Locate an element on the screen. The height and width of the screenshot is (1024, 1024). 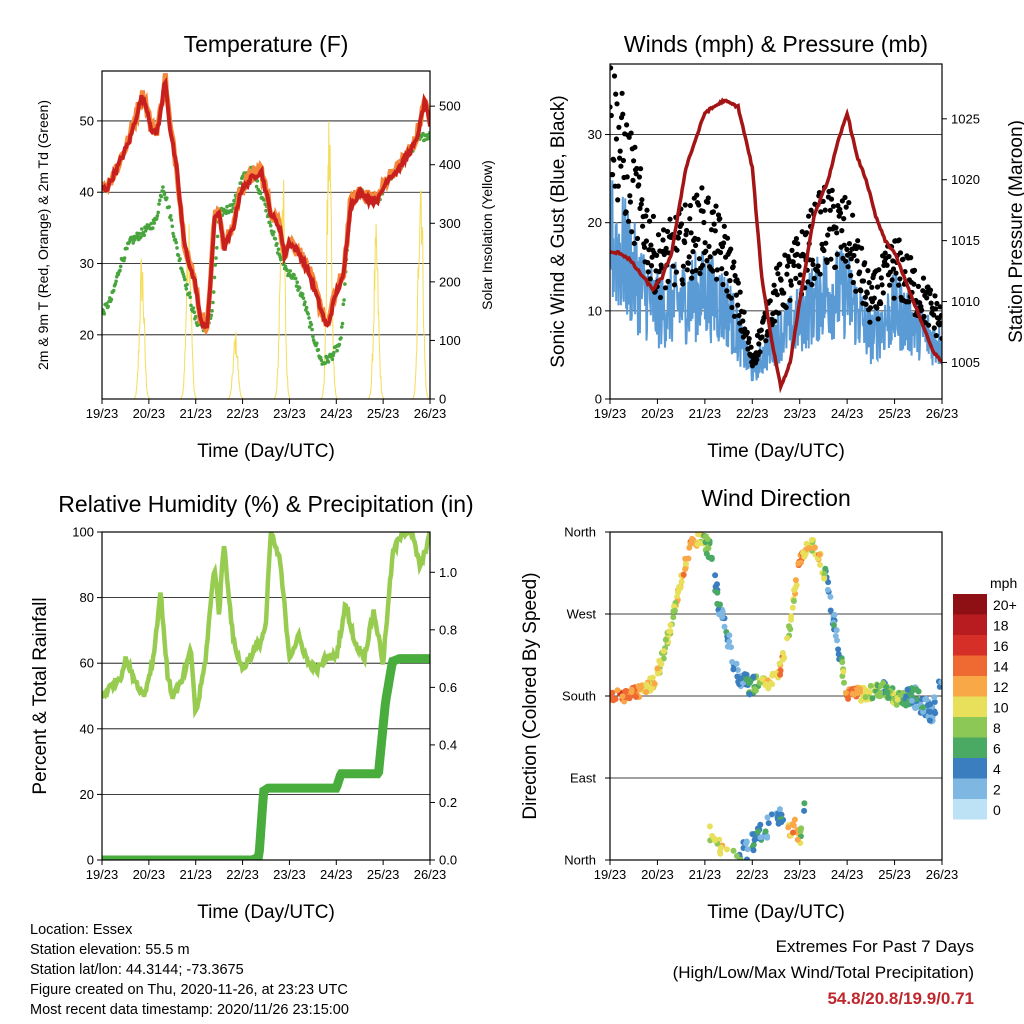
y-tick-label: North is located at coordinates (580, 532).